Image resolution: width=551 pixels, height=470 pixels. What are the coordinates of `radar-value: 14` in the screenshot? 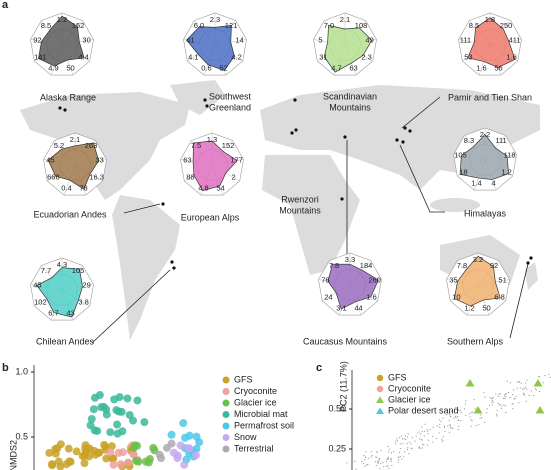 It's located at (239, 40).